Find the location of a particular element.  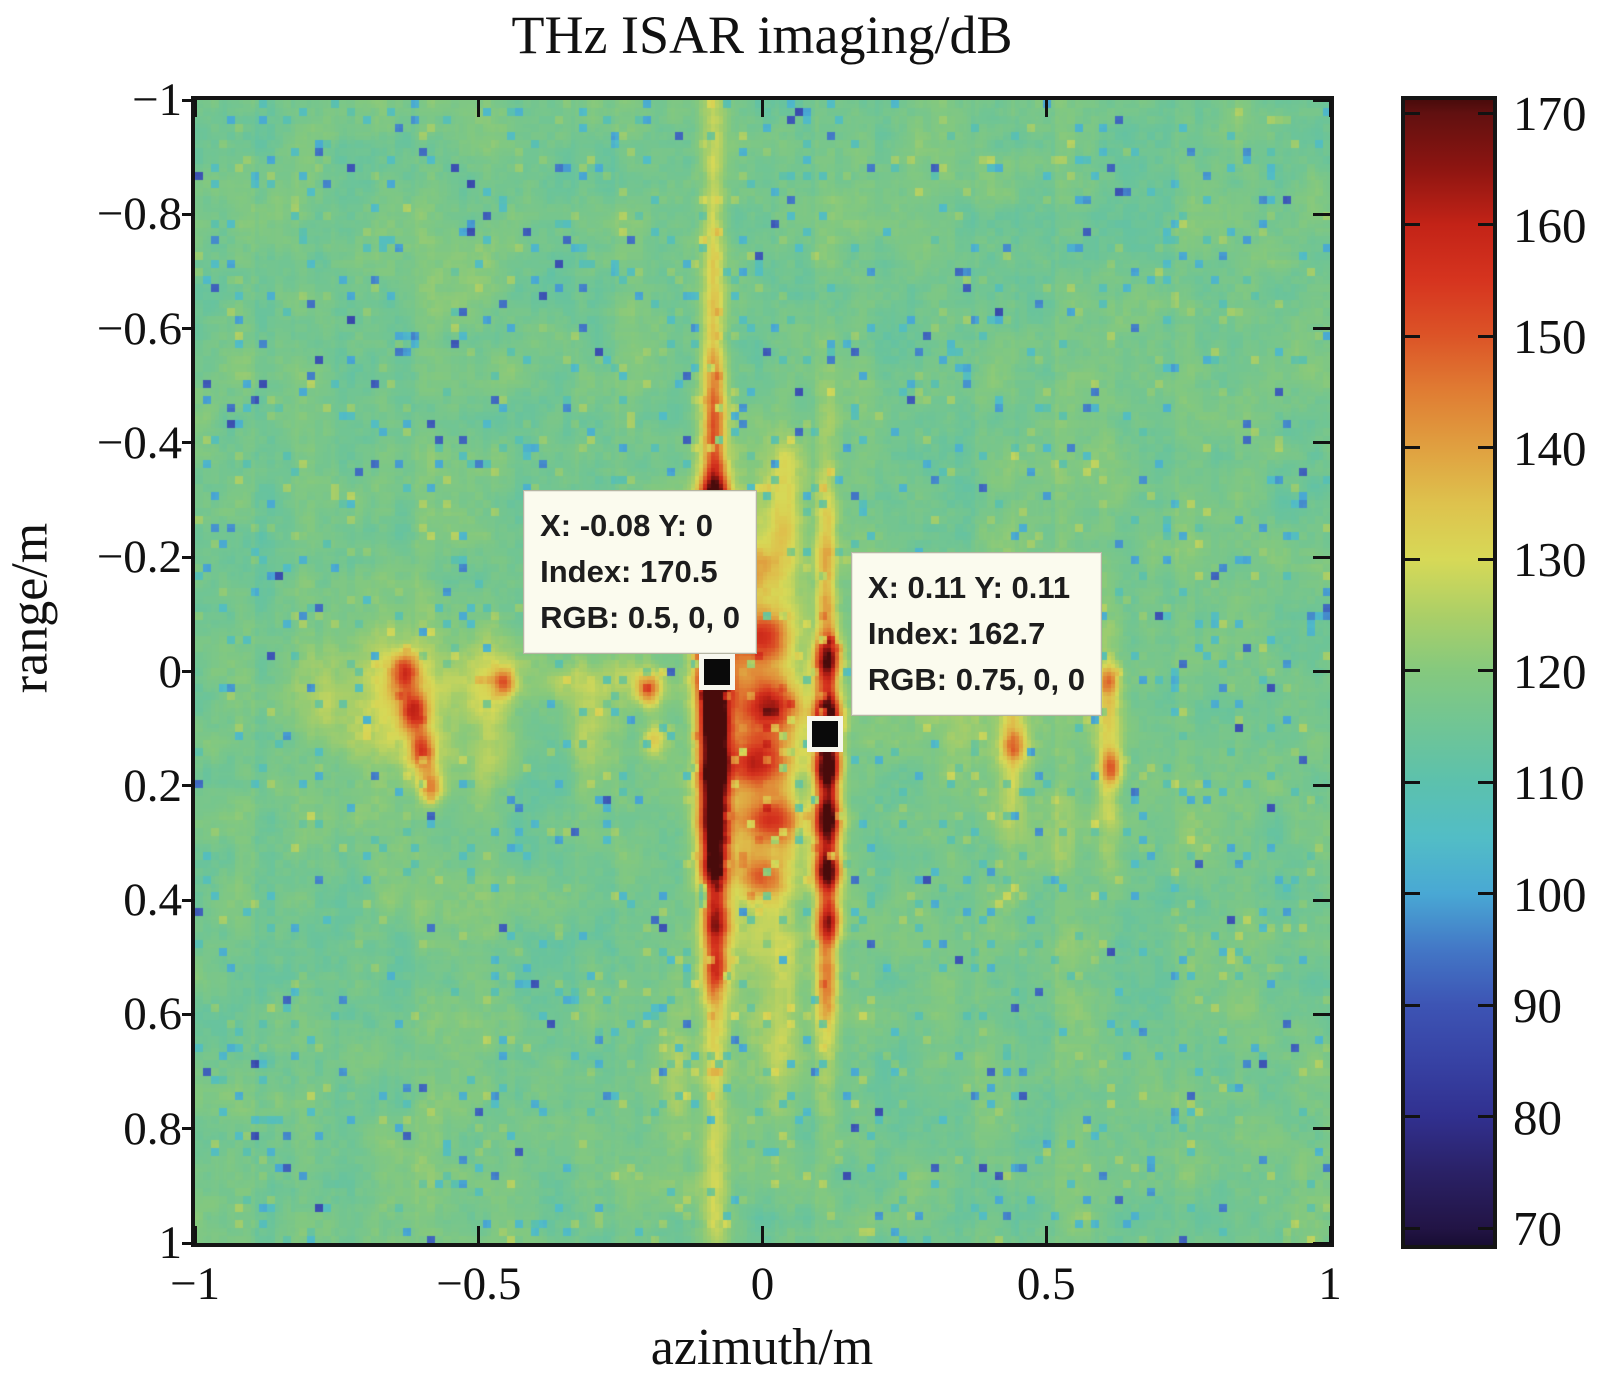

chart-title: THz ISAR imaging/dB is located at coordinates (762, 35).